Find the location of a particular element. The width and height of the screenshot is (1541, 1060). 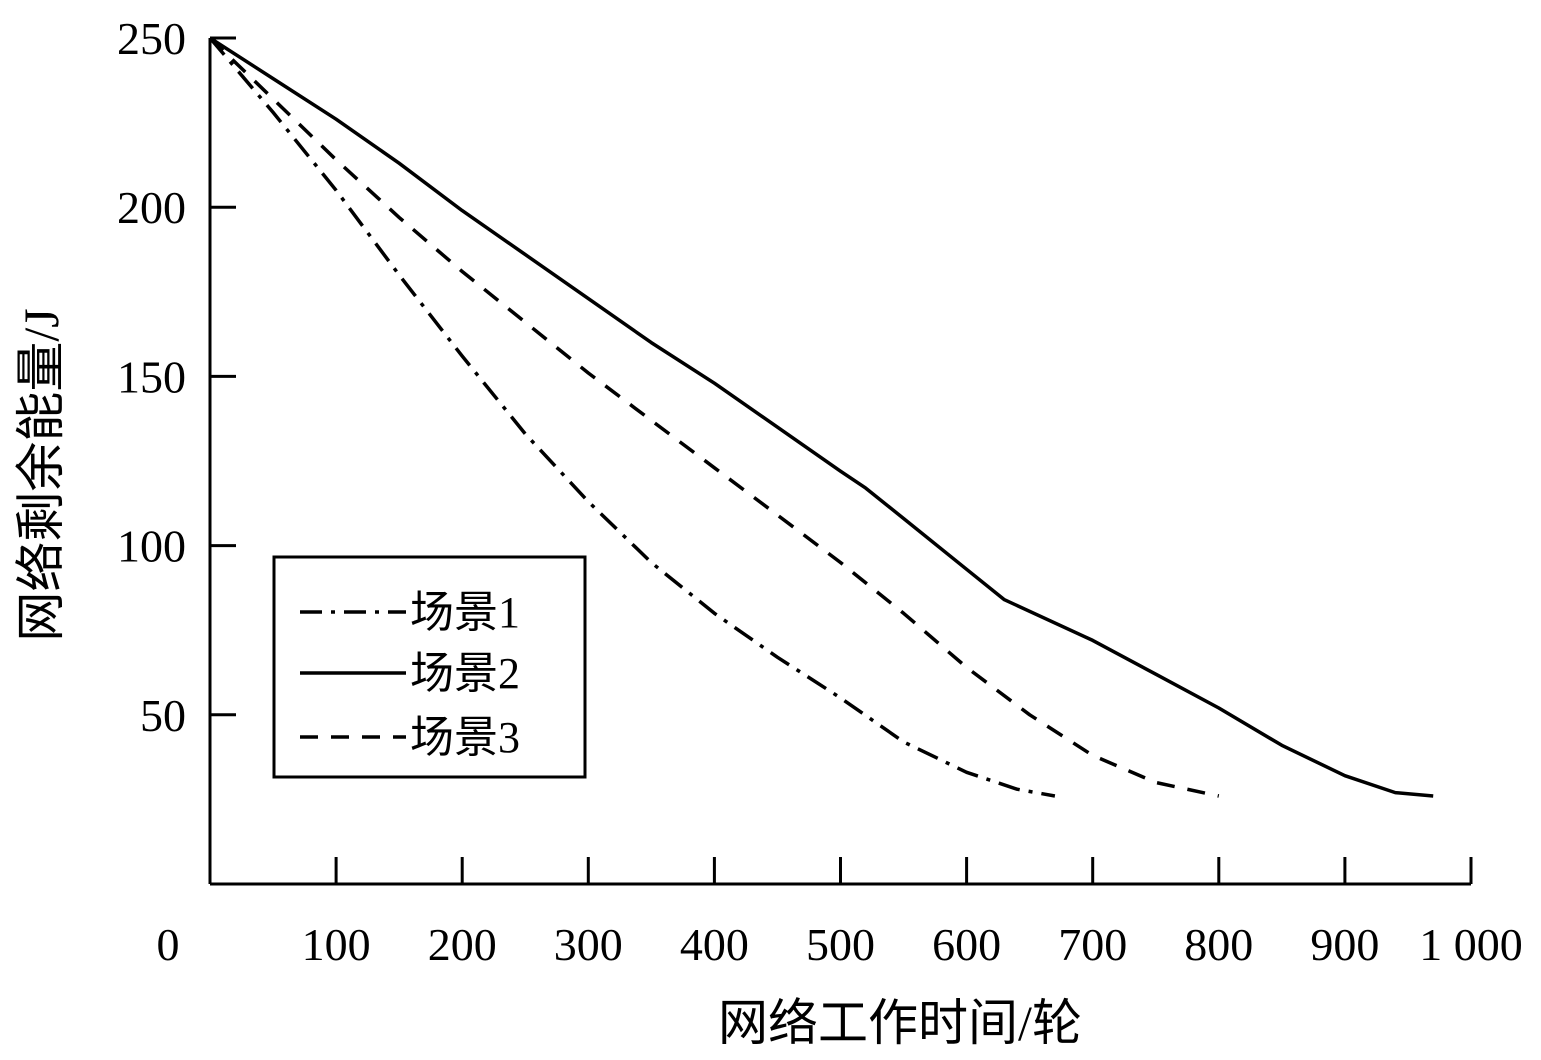

y-axis-title: 网络剩余能量/J is located at coordinates (41, 474).